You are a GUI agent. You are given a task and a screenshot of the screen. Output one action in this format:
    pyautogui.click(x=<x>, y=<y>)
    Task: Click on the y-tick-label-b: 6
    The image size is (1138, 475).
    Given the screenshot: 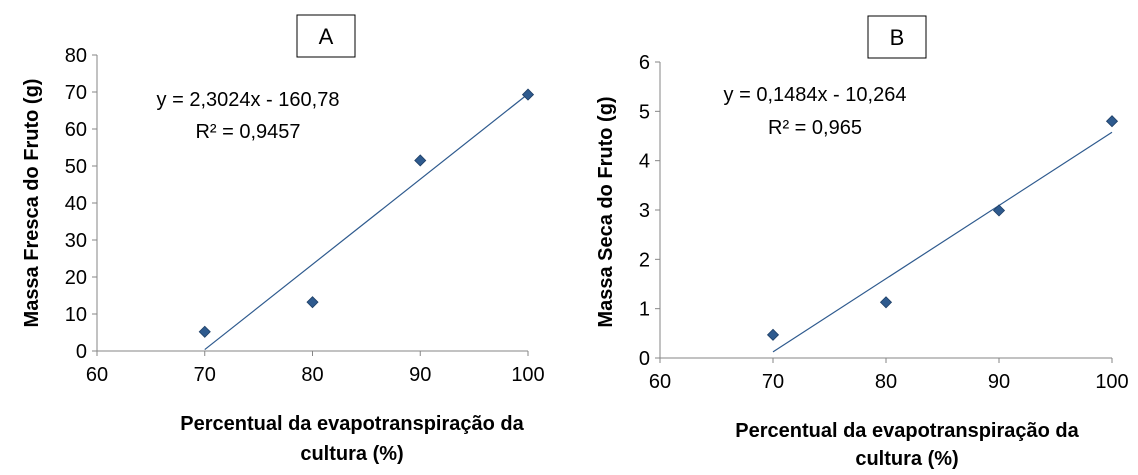 What is the action you would take?
    pyautogui.click(x=644, y=63)
    